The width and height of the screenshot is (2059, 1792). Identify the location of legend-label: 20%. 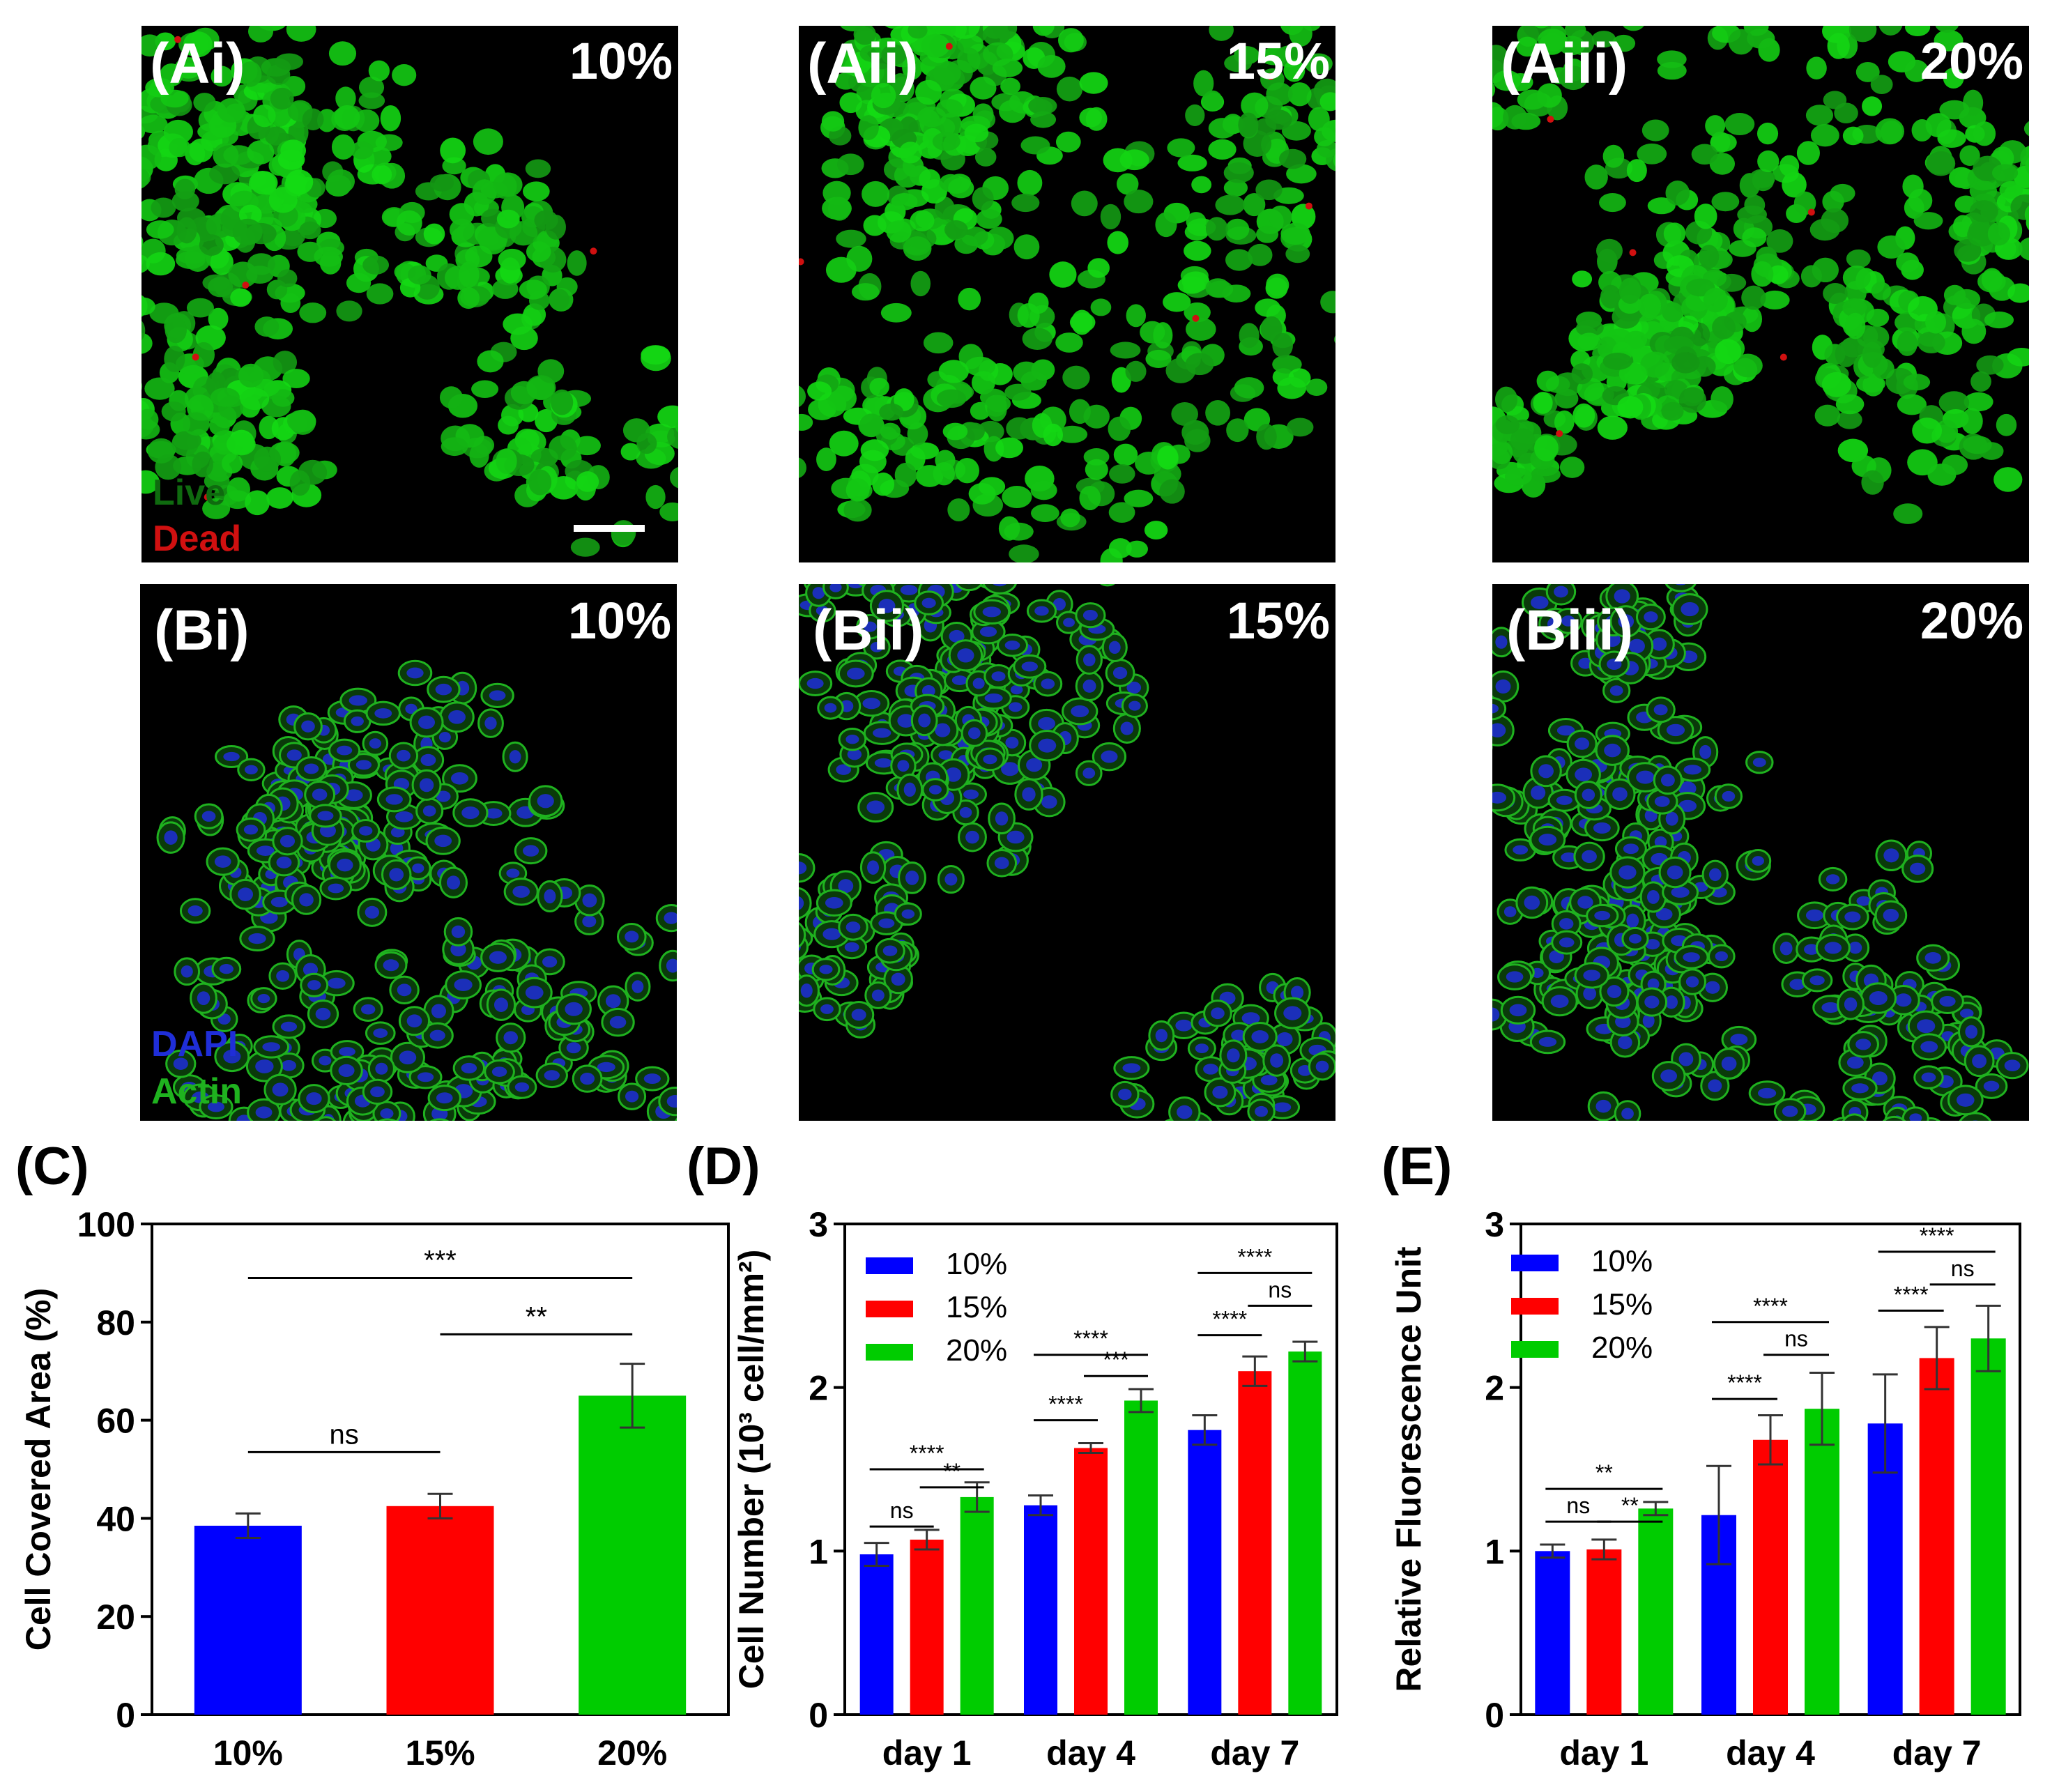
(1622, 1348).